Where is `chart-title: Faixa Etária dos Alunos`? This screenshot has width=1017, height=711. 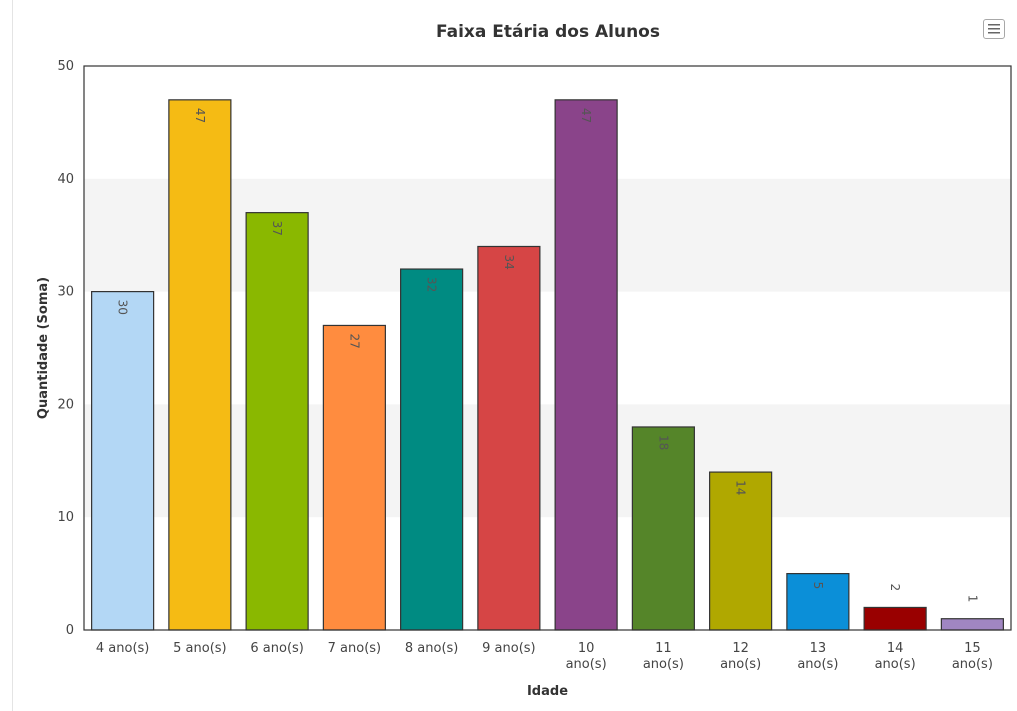 chart-title: Faixa Etária dos Alunos is located at coordinates (548, 32).